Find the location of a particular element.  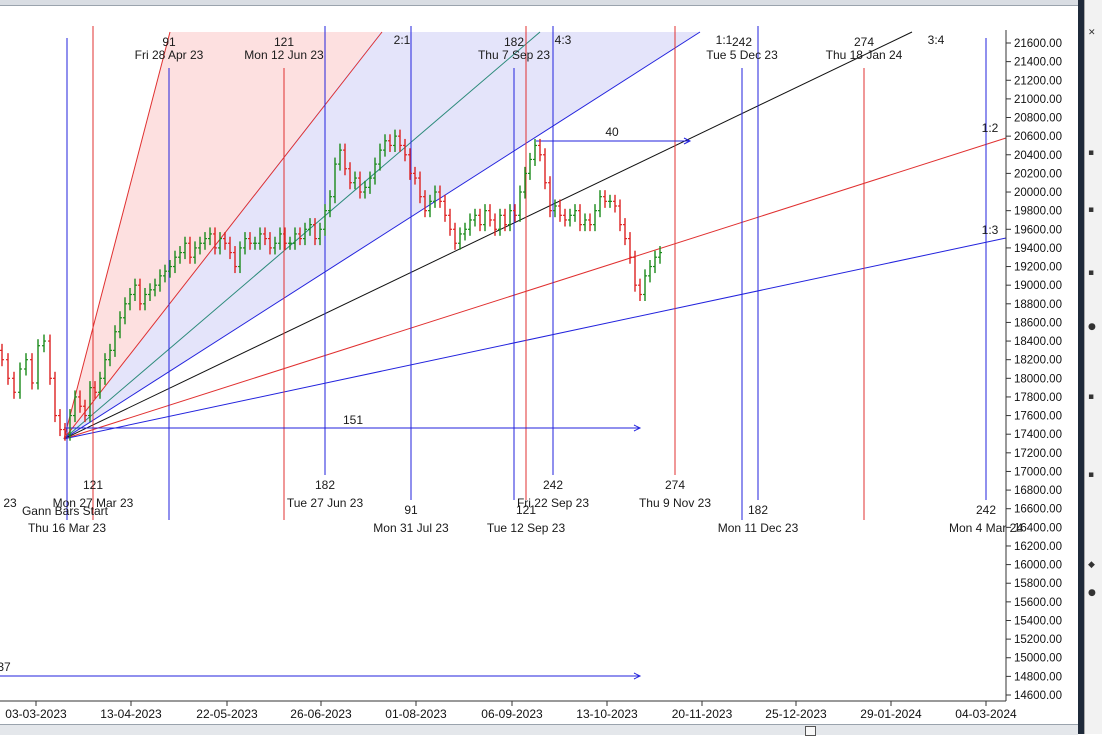

fan-ratio-label: 4:3 is located at coordinates (563, 40).